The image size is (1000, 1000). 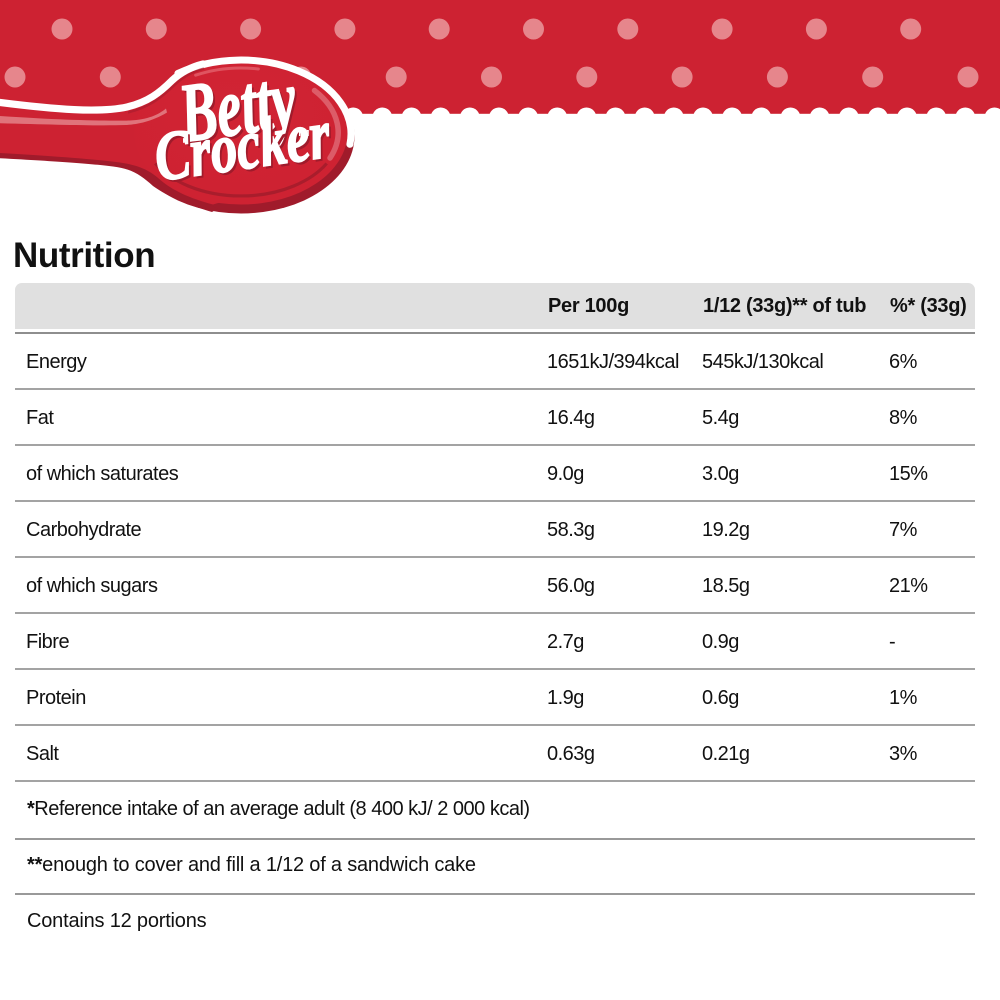 I want to click on svg-text: Crocker, so click(x=243, y=146).